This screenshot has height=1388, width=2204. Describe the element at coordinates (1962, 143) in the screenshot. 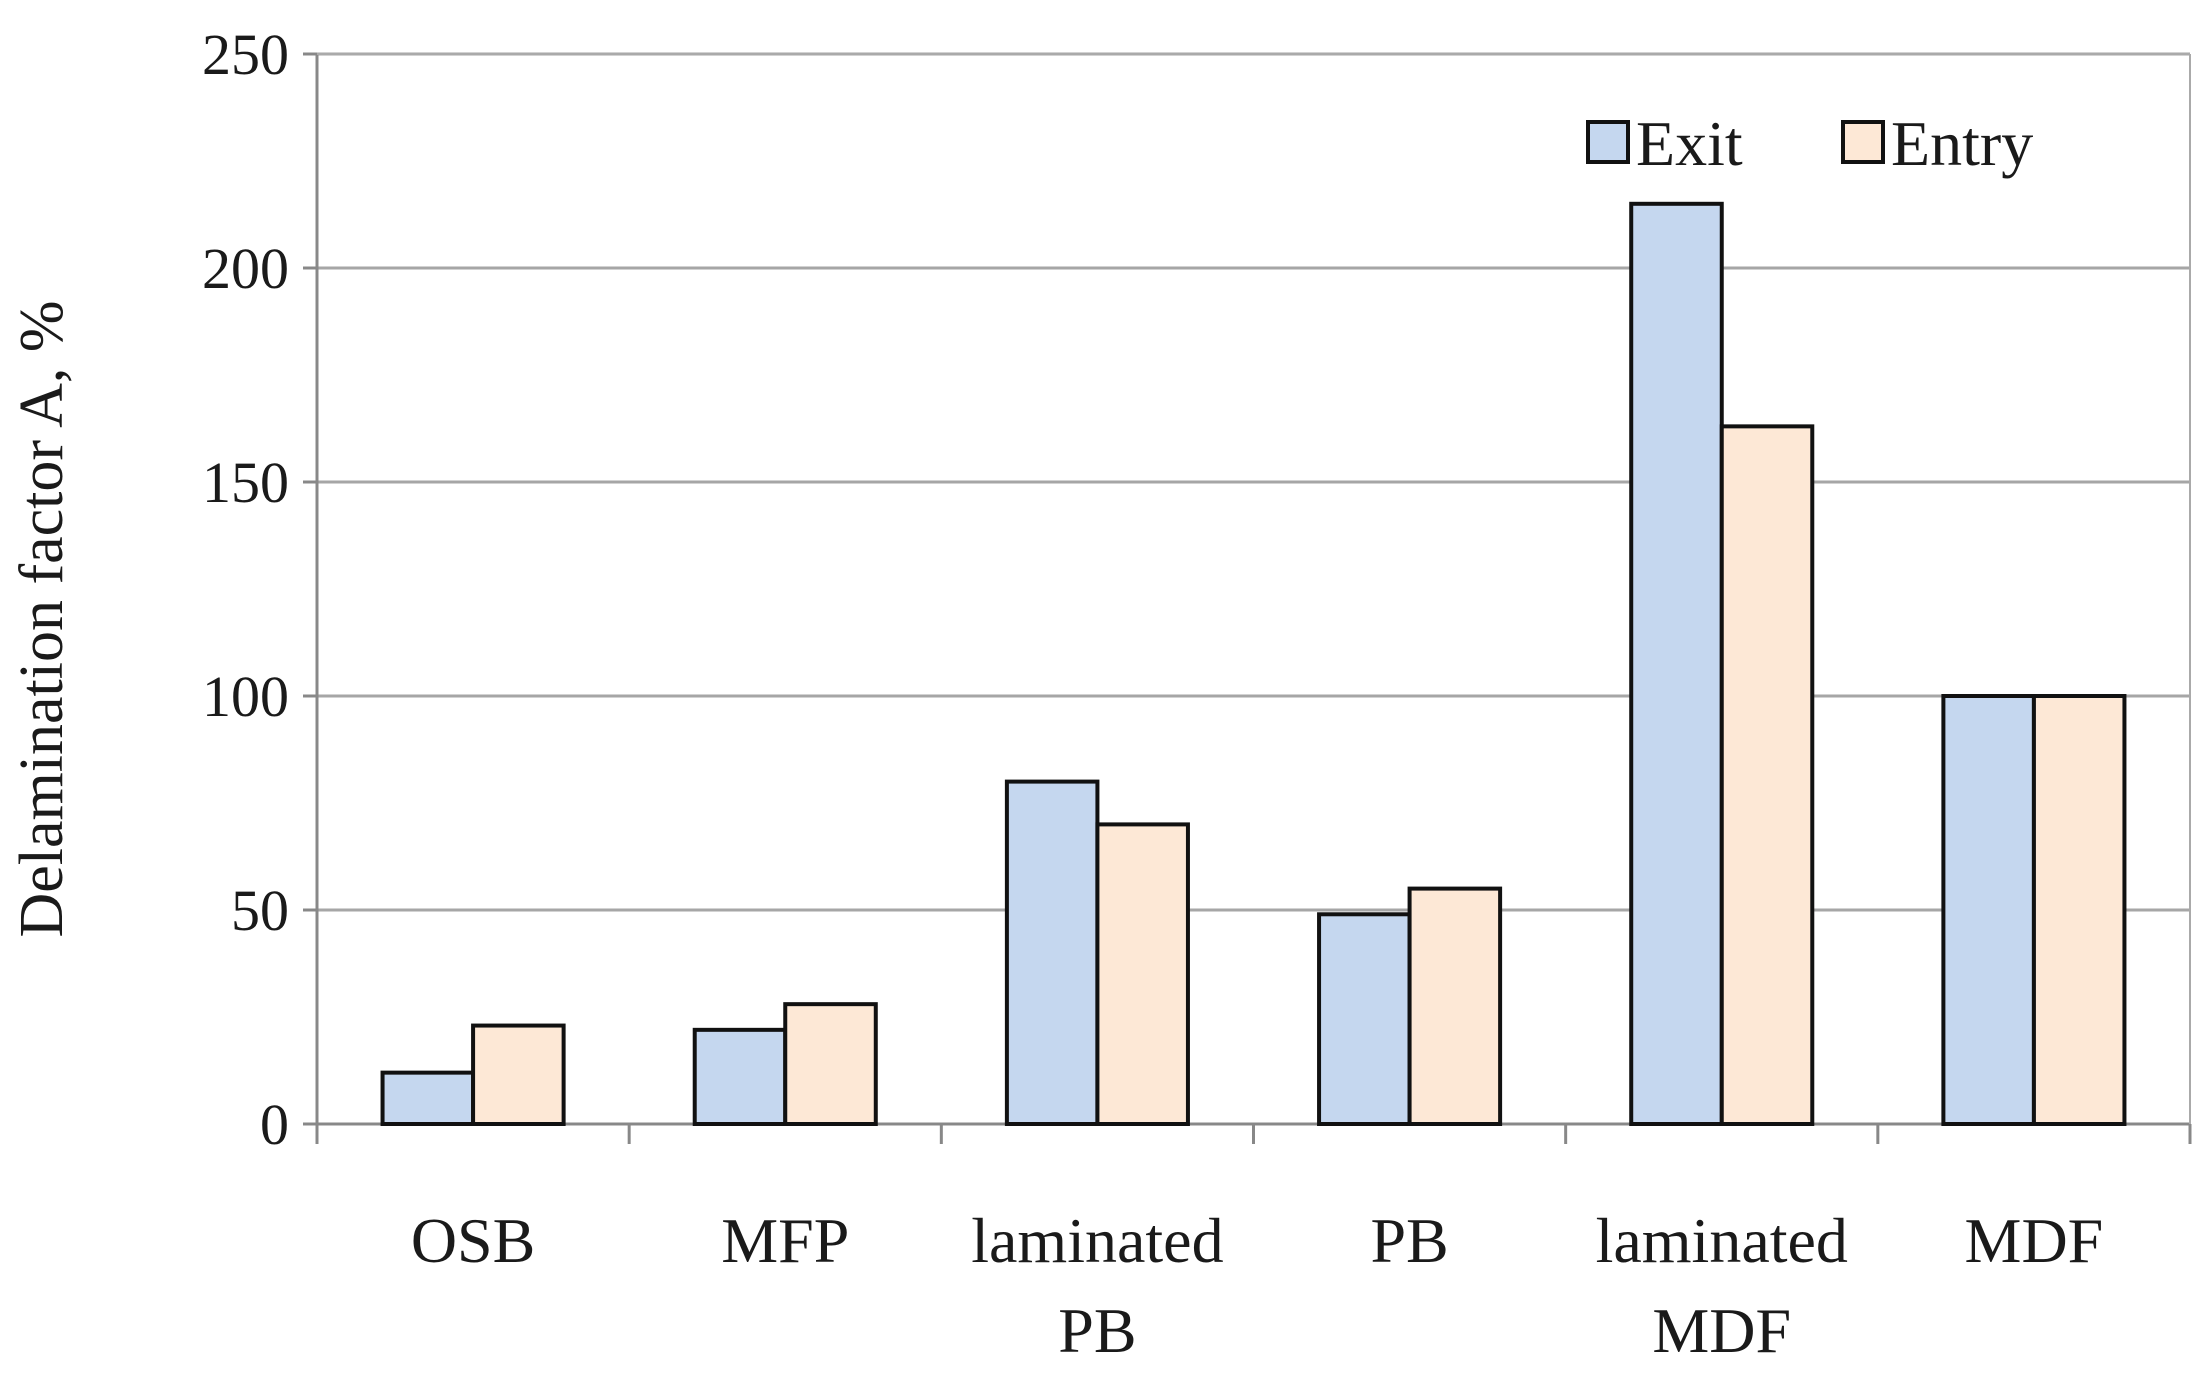

I see `legend-label: Entry` at that location.